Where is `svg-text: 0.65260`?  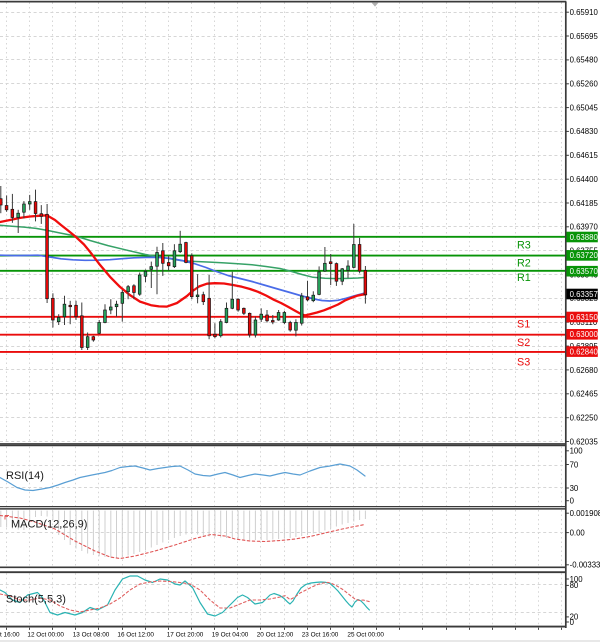 svg-text: 0.65260 is located at coordinates (584, 84).